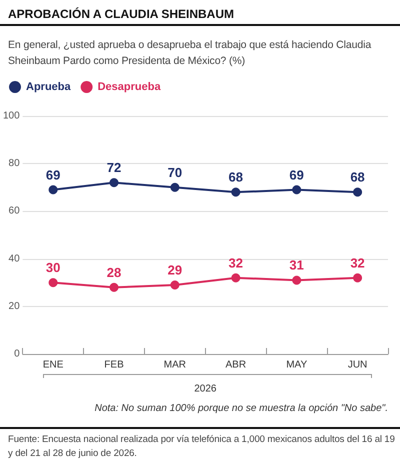 The width and height of the screenshot is (400, 465). I want to click on x-tick-label: MAY, so click(297, 365).